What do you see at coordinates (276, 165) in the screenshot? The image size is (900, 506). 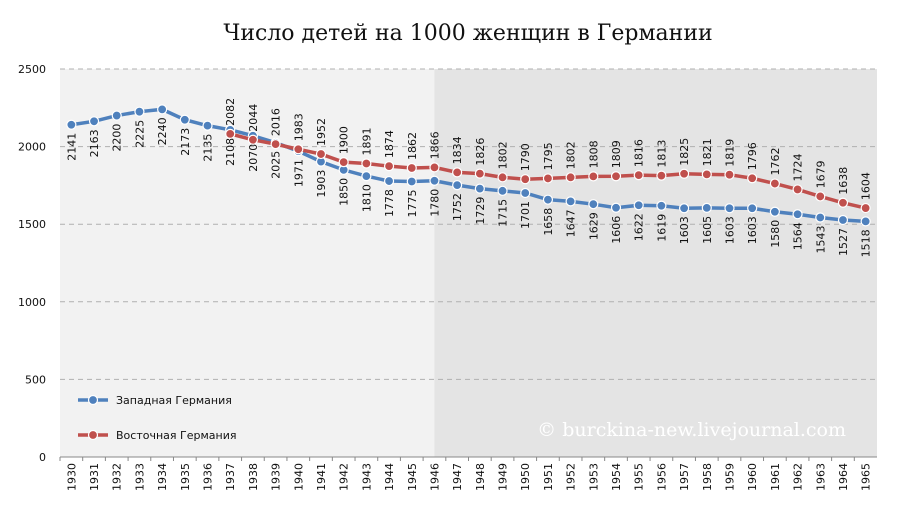 I see `data-label: 2025` at bounding box center [276, 165].